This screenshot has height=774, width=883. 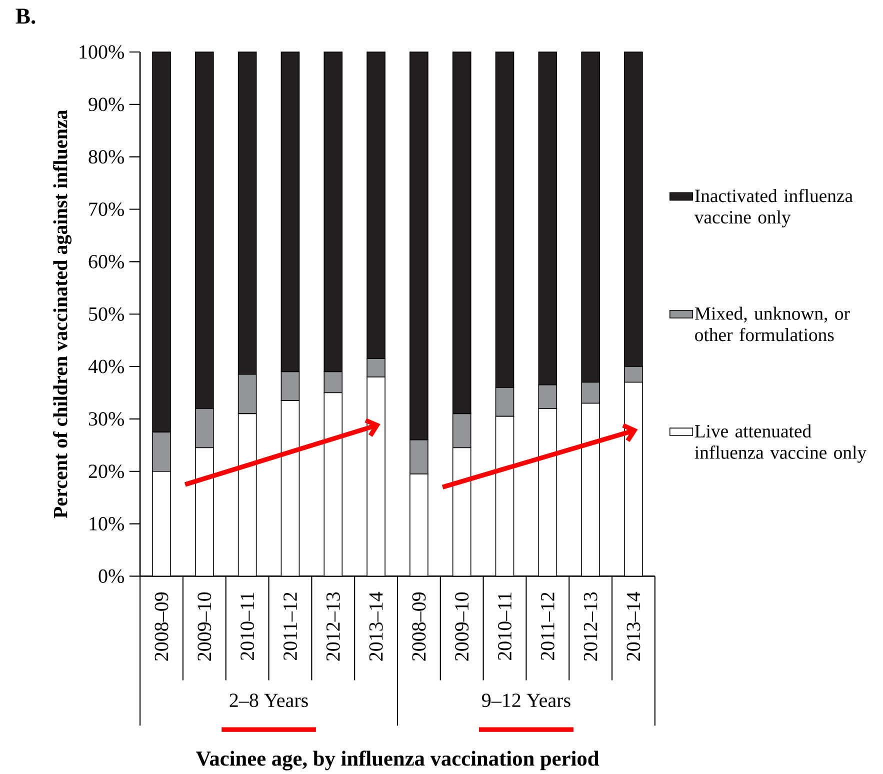 I want to click on y-tick-label: 0%, so click(x=111, y=577).